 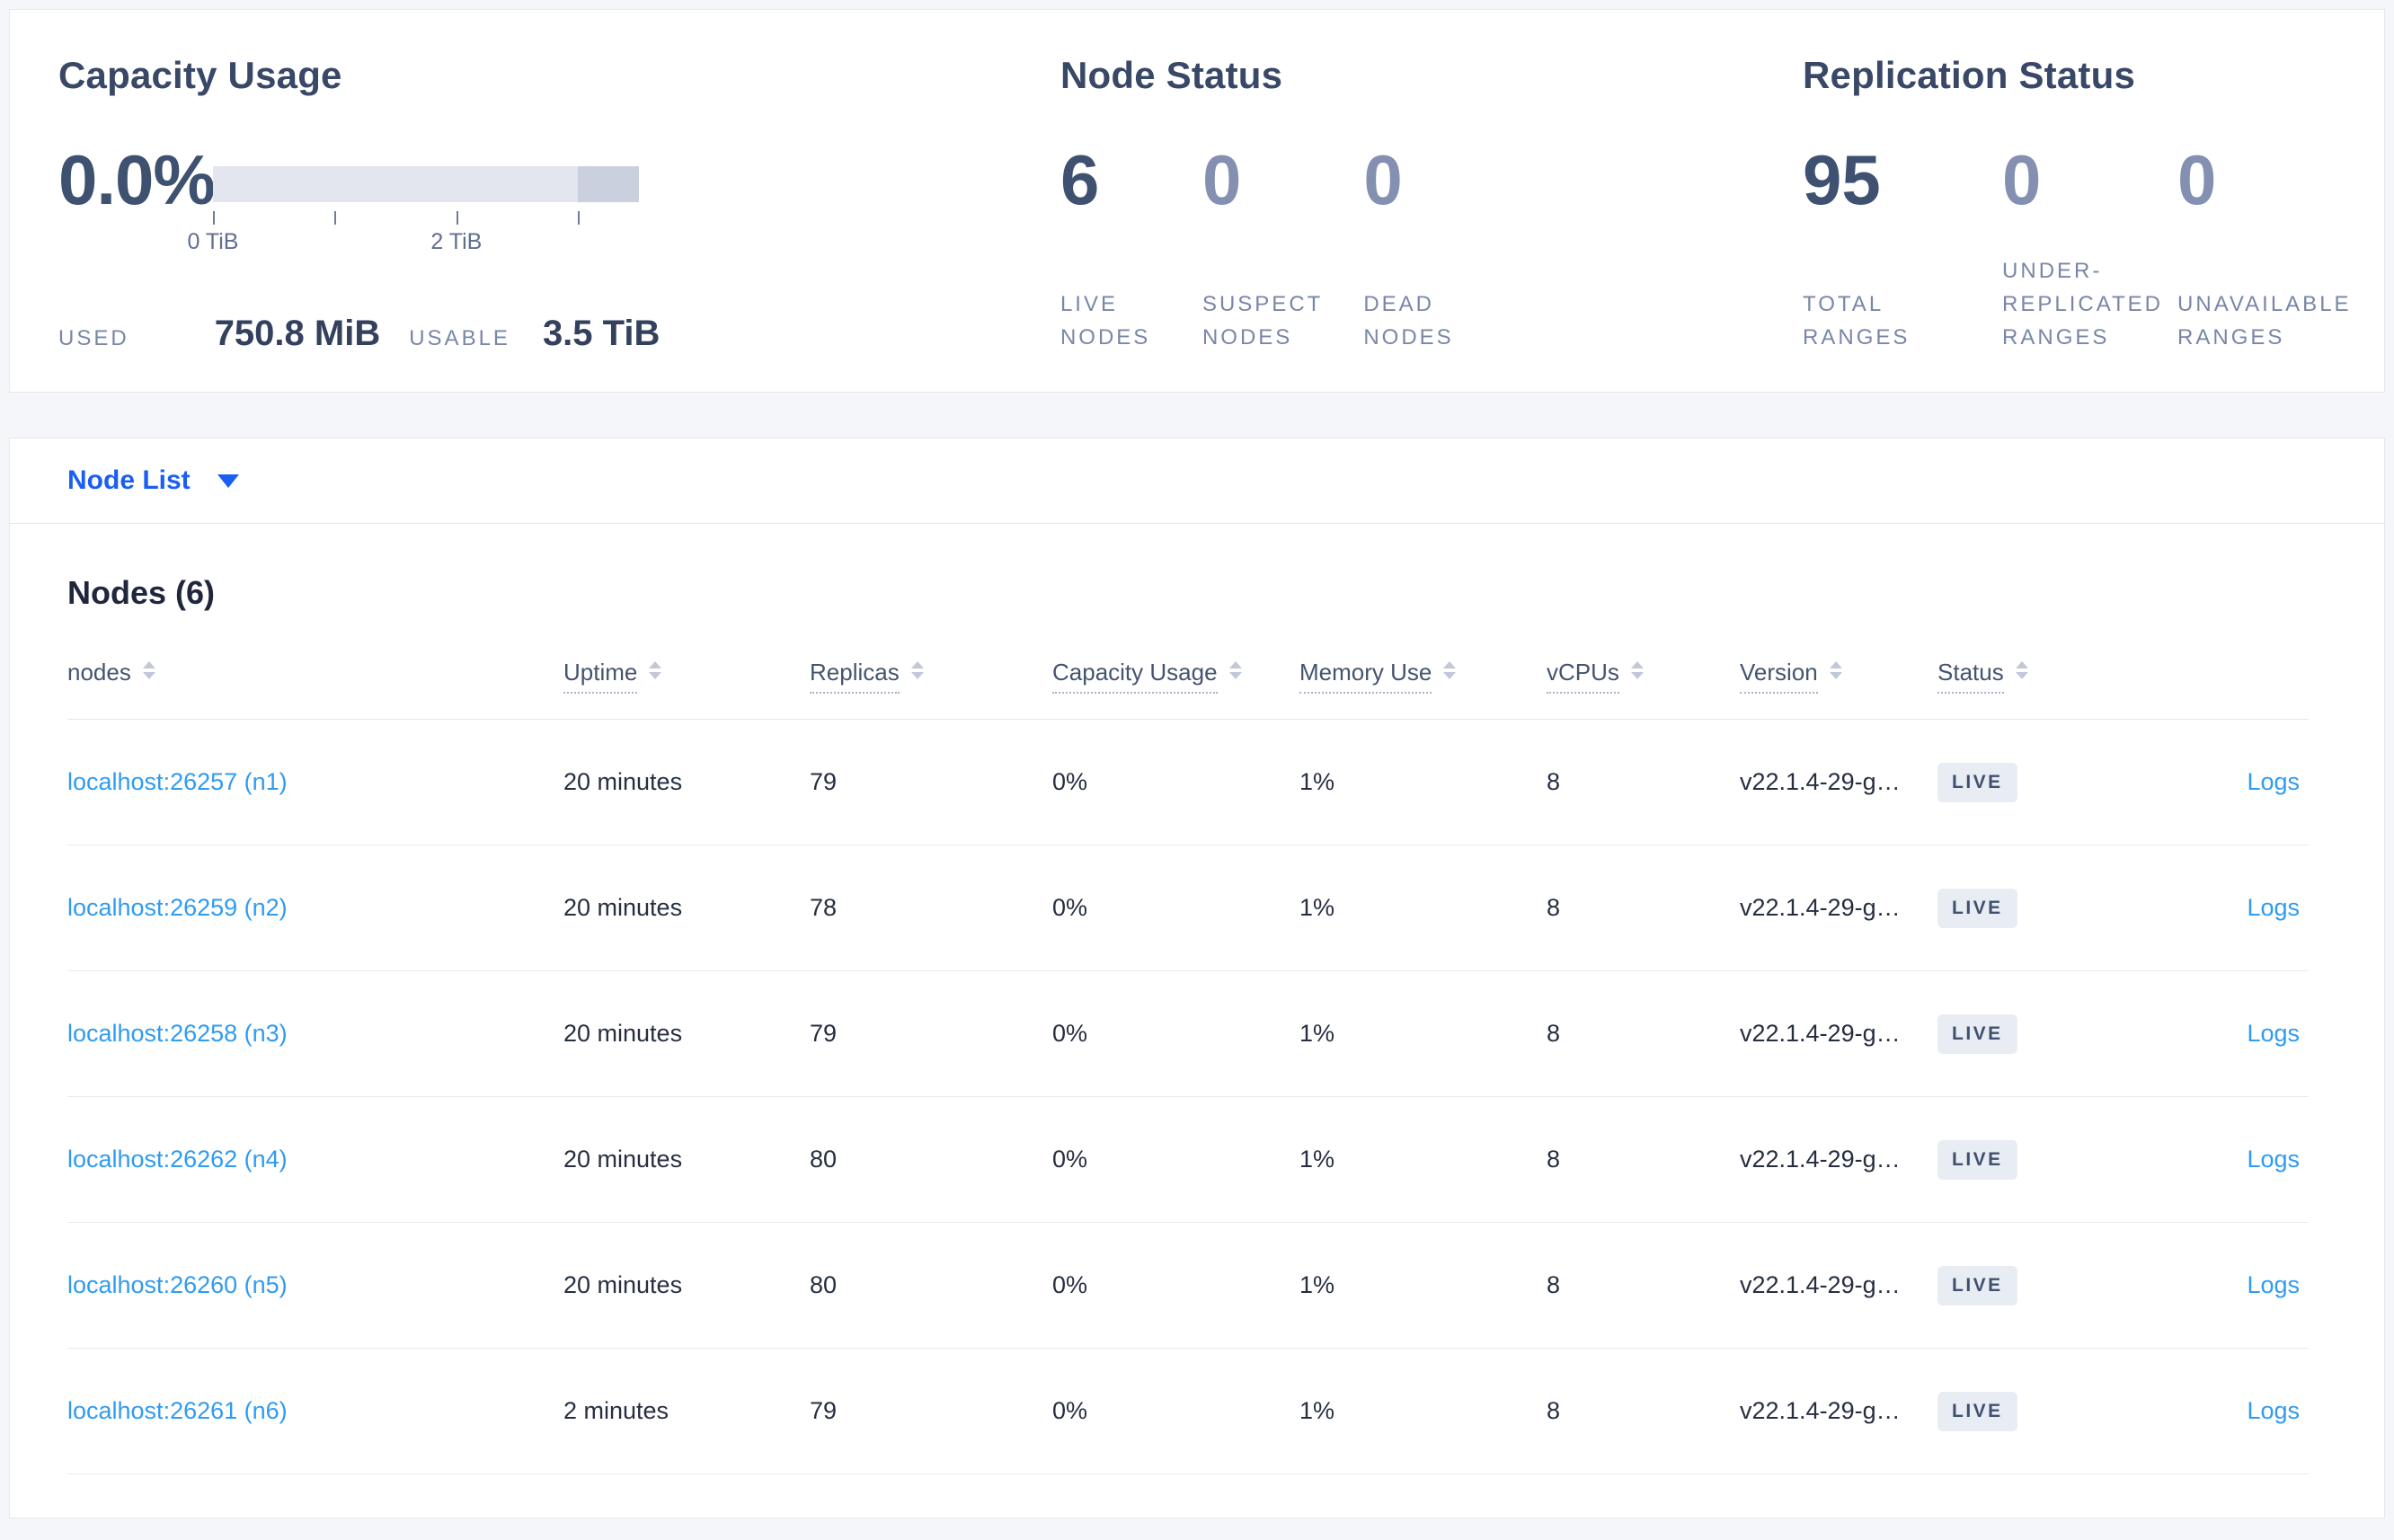 What do you see at coordinates (824, 1159) in the screenshot?
I see `replicas-cell: 80` at bounding box center [824, 1159].